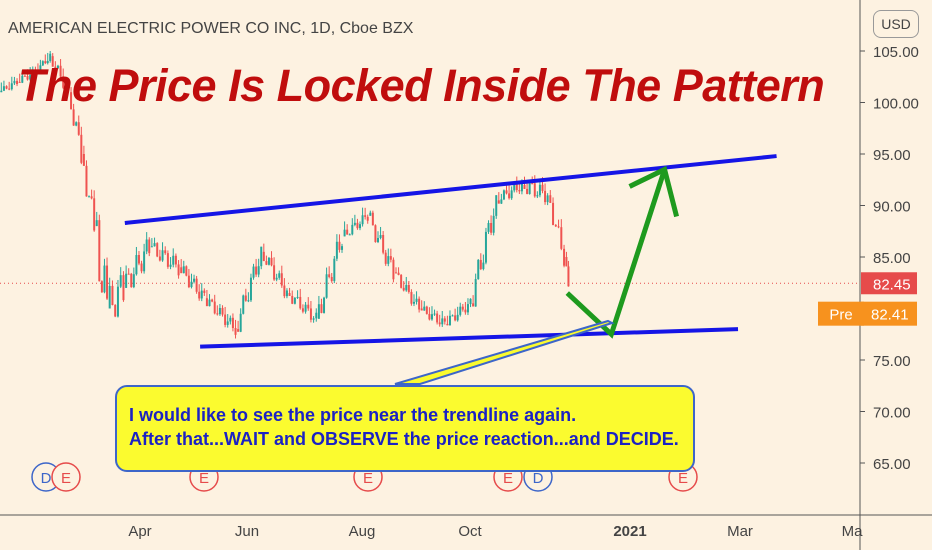 This screenshot has width=932, height=550. Describe the element at coordinates (421, 85) in the screenshot. I see `headline-annotation: The Price Is Locked Inside The Pattern` at that location.